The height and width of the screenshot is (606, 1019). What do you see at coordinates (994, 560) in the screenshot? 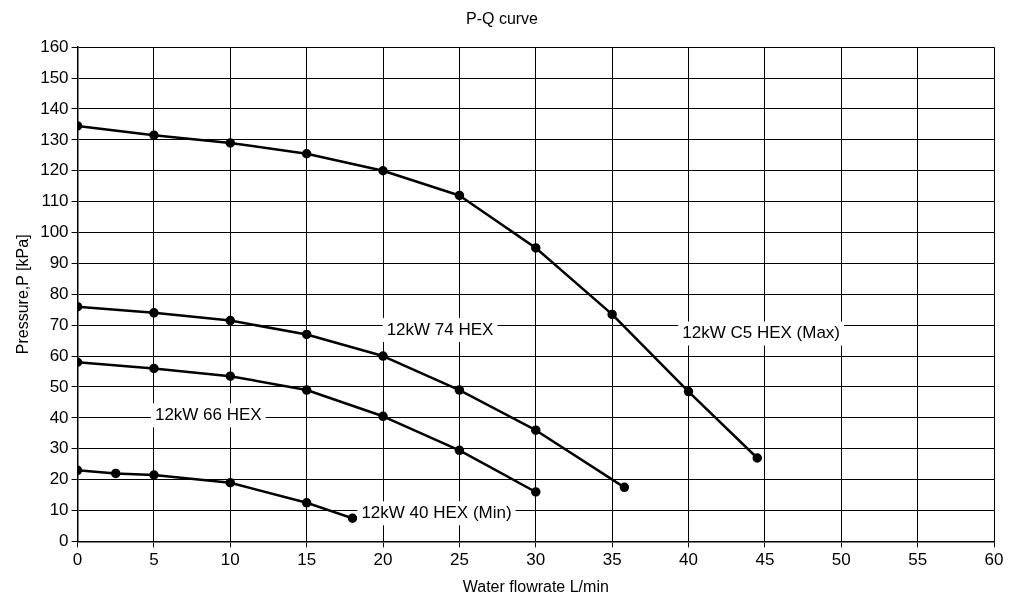
I see `x-tick-label: 60` at bounding box center [994, 560].